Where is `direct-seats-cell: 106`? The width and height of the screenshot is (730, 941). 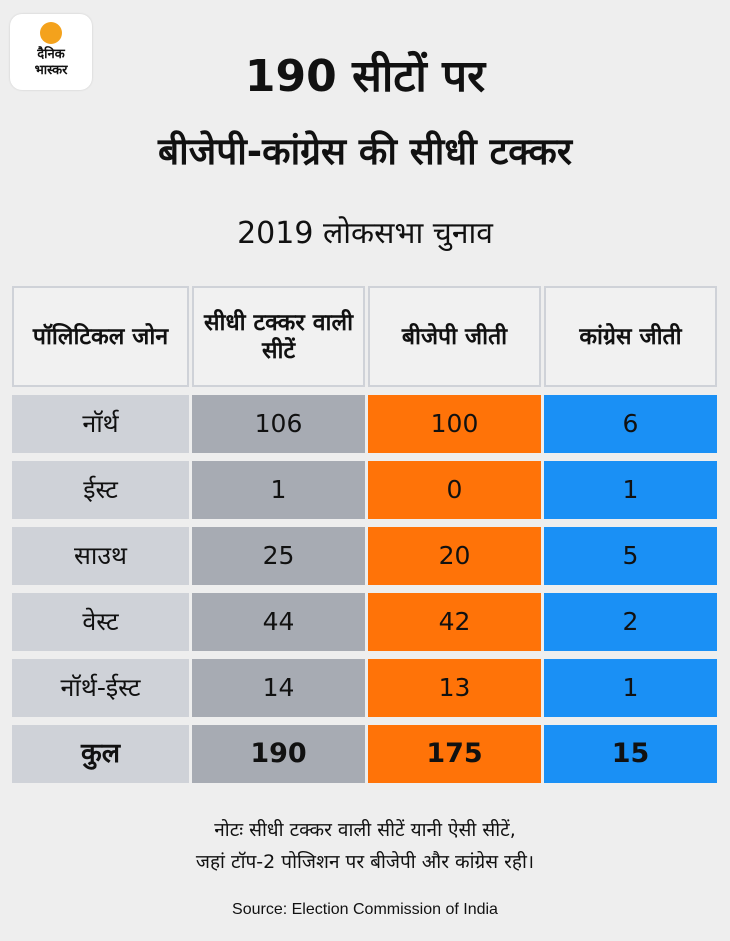 direct-seats-cell: 106 is located at coordinates (278, 424).